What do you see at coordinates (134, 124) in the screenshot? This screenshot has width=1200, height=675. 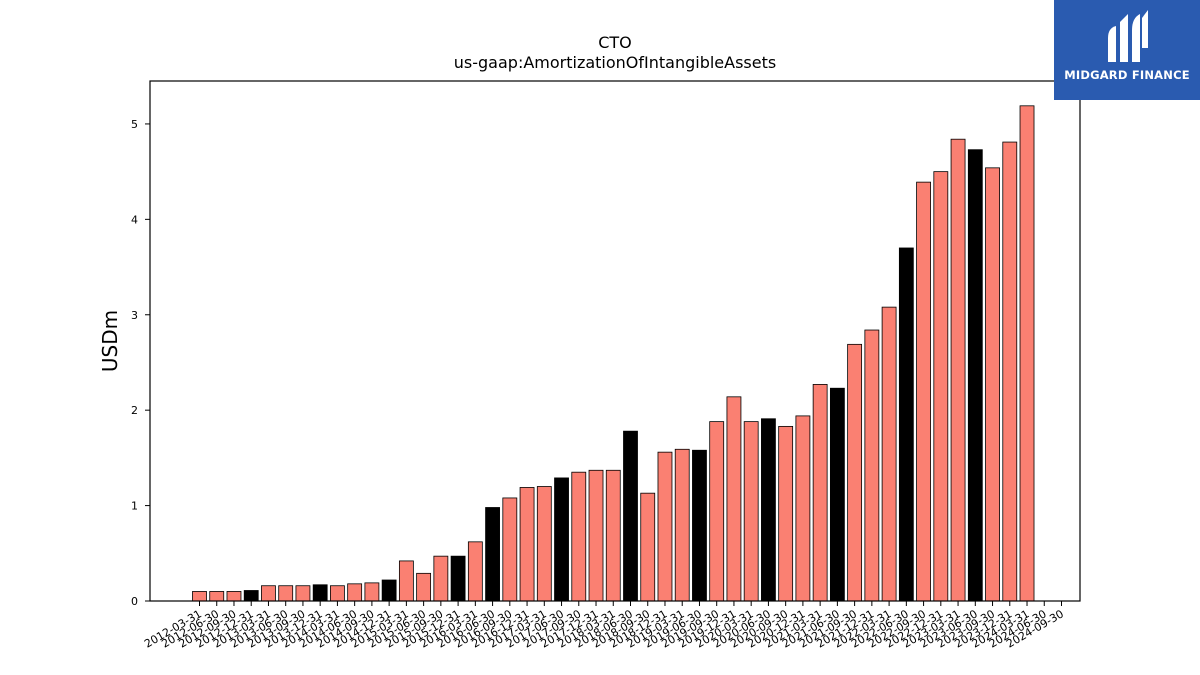 I see `y-tick-label: 5` at bounding box center [134, 124].